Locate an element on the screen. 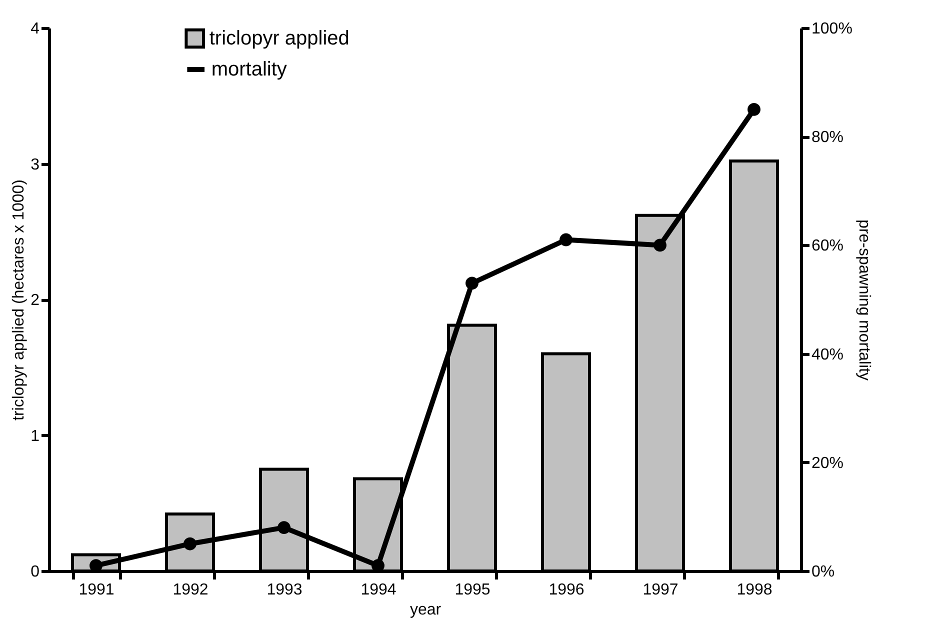  legend-label: mortality is located at coordinates (249, 69).